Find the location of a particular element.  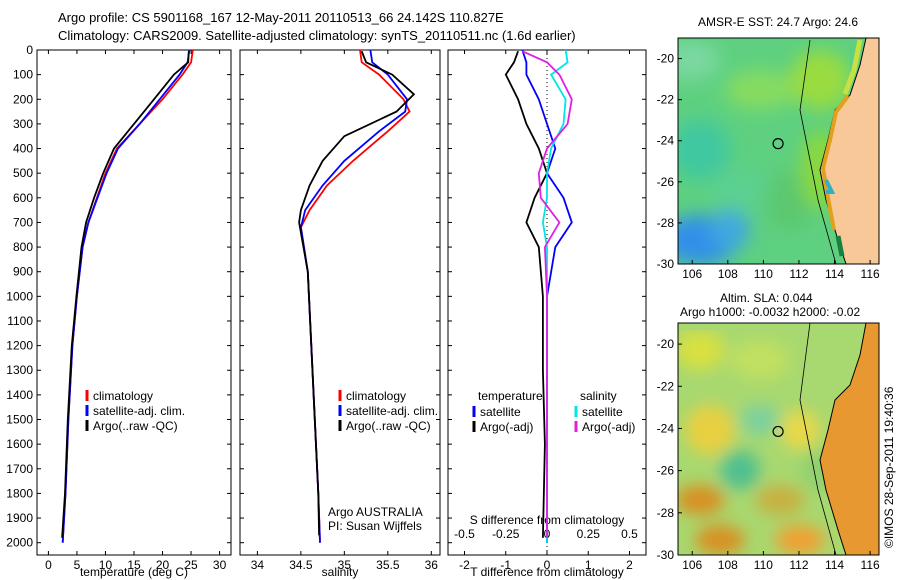

annotation-text: Argo AUSTRALIA is located at coordinates (375, 512).